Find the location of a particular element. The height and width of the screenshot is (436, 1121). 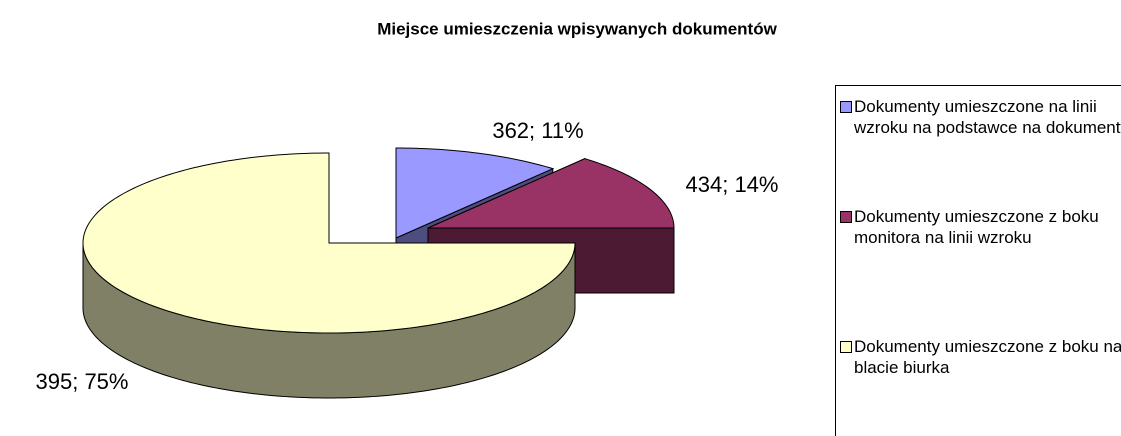

data-label: 362; 11% is located at coordinates (537, 130).